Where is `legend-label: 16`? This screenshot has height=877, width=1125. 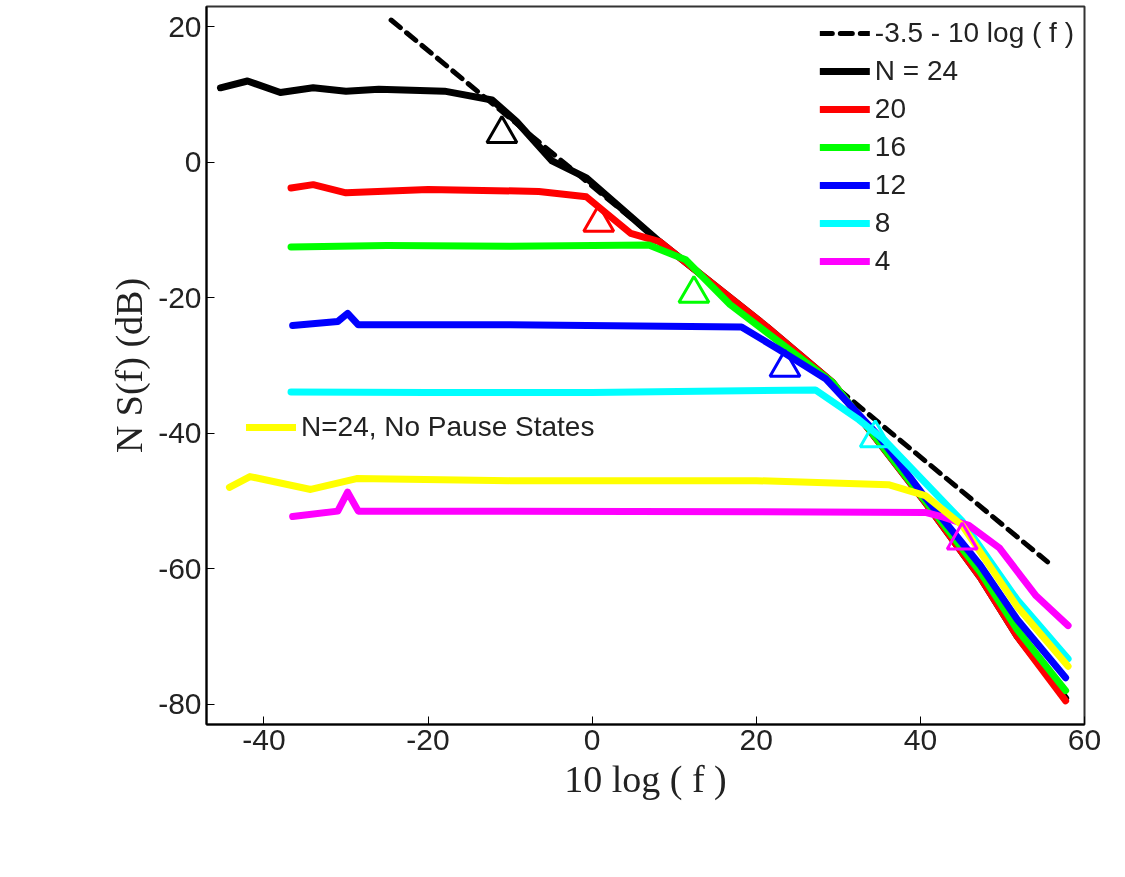
legend-label: 16 is located at coordinates (890, 147).